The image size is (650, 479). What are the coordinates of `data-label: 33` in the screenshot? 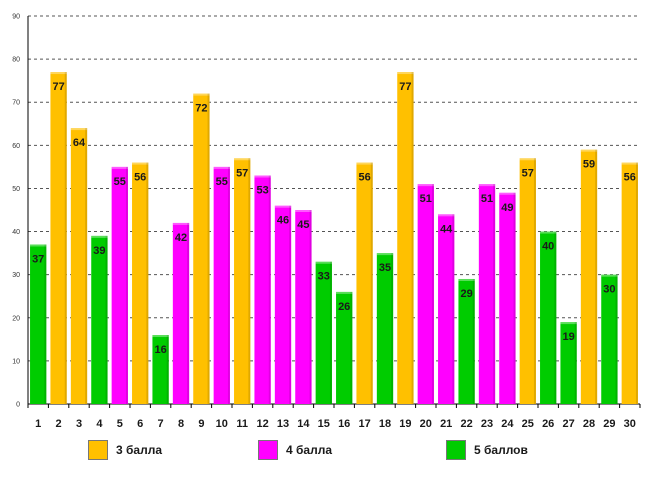 It's located at (324, 277).